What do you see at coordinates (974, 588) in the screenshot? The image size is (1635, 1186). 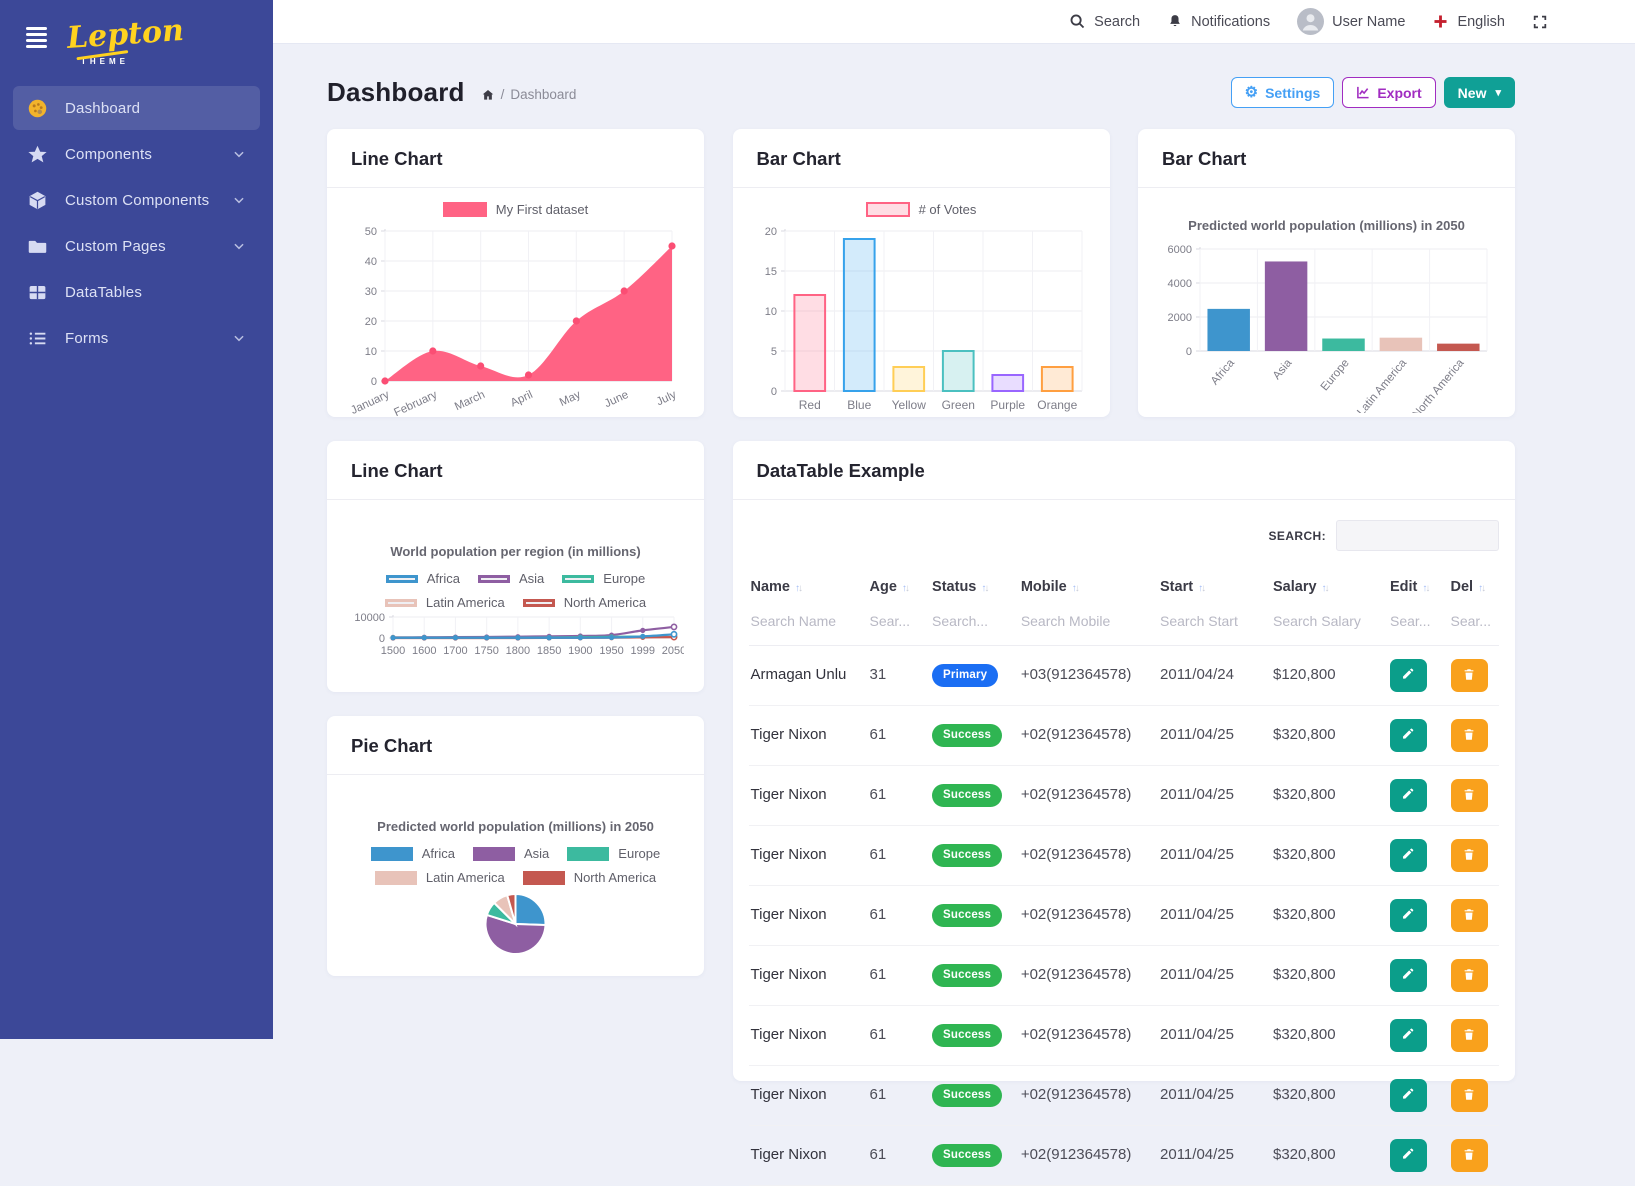 I see `column-header-status: Status↑↓` at bounding box center [974, 588].